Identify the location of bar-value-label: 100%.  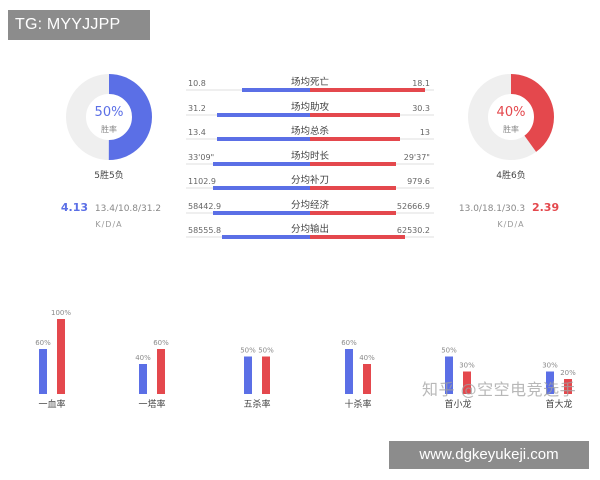
(61, 313).